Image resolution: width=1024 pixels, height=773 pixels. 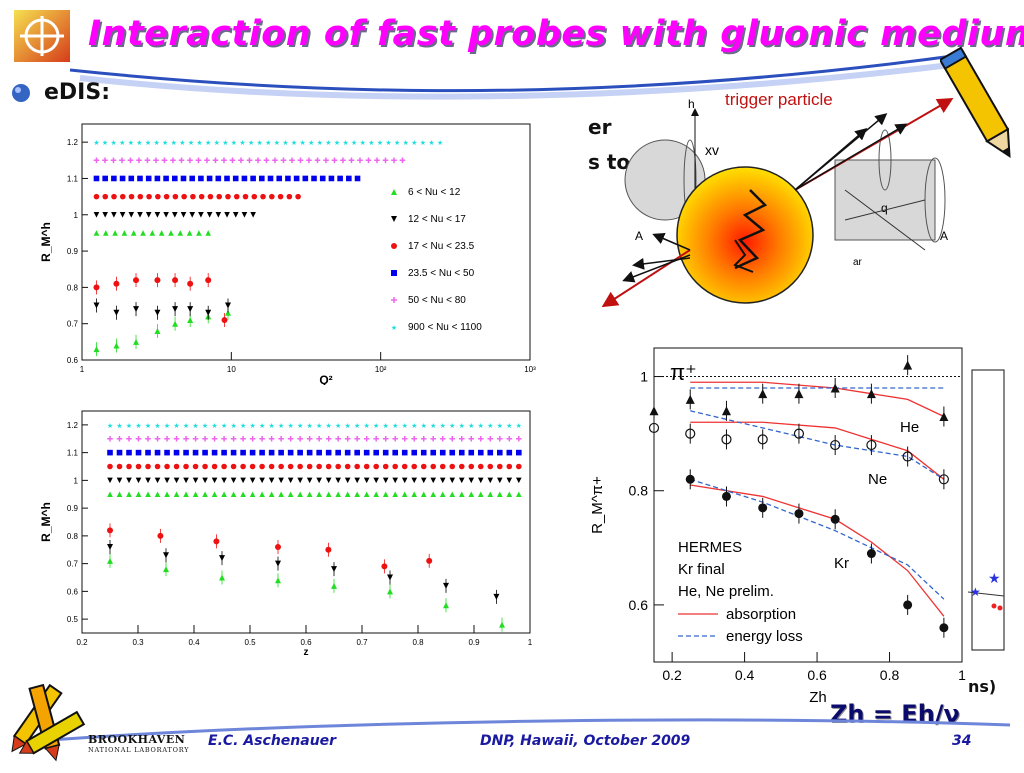 What do you see at coordinates (73, 508) in the screenshot?
I see `chart-z-y-tick-label: 0.9` at bounding box center [73, 508].